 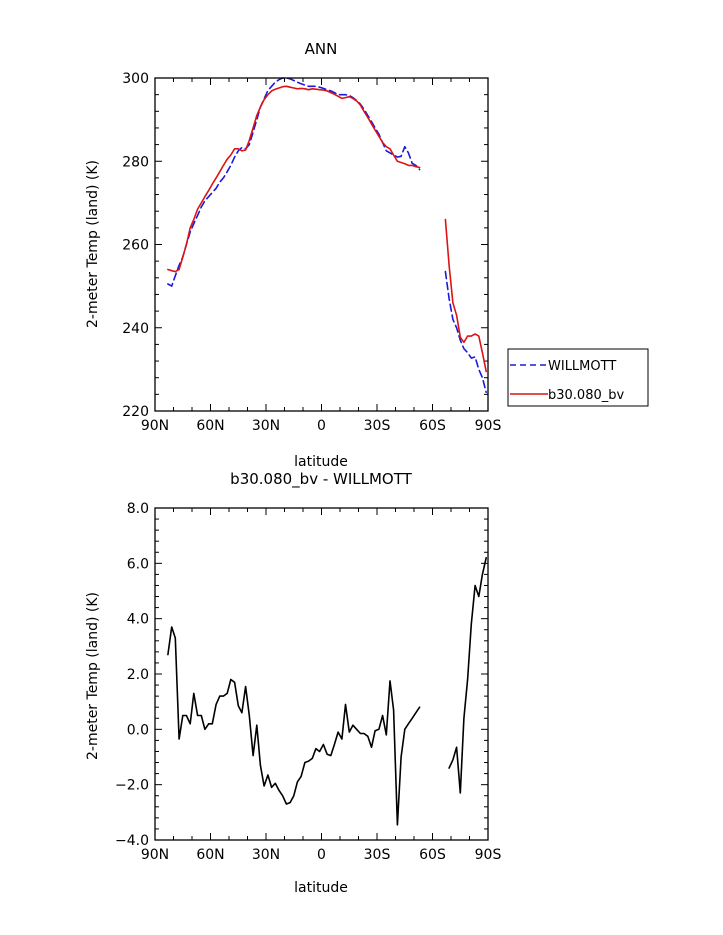 I want to click on bottom-chart-title: b30.080_bv - WILLMOTT, so click(x=321, y=479).